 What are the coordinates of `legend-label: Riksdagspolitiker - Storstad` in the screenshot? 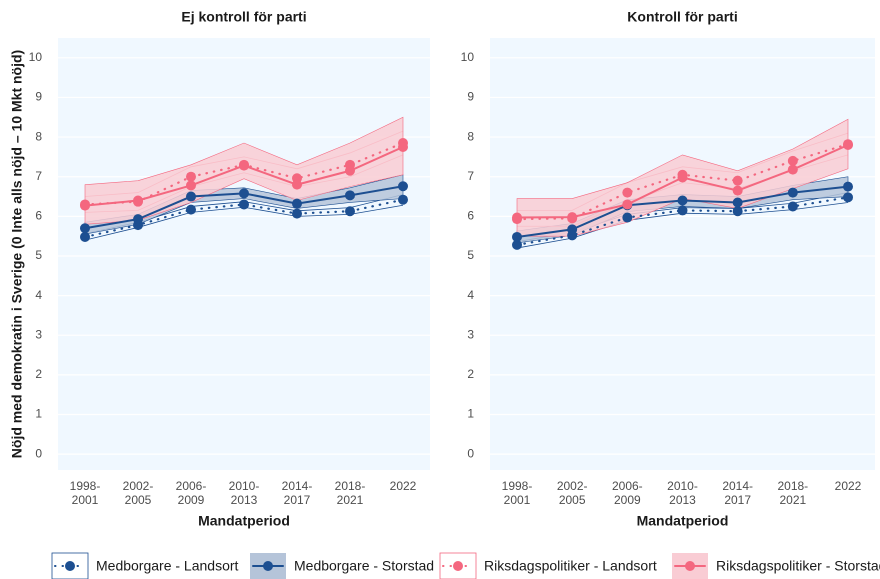 It's located at (798, 566).